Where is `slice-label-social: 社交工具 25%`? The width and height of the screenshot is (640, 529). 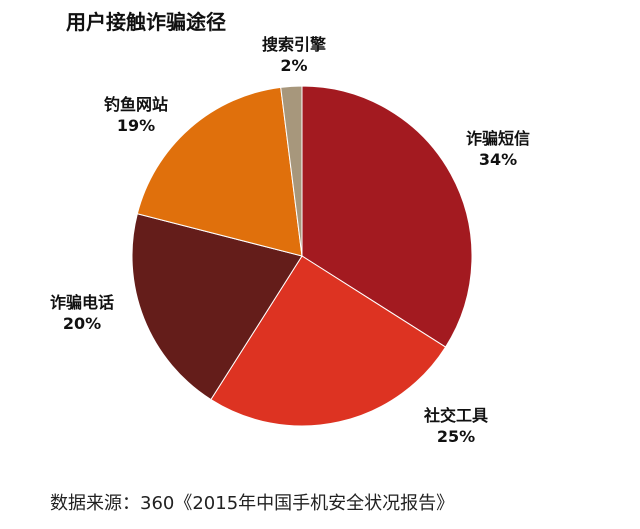 slice-label-social: 社交工具 25% is located at coordinates (456, 426).